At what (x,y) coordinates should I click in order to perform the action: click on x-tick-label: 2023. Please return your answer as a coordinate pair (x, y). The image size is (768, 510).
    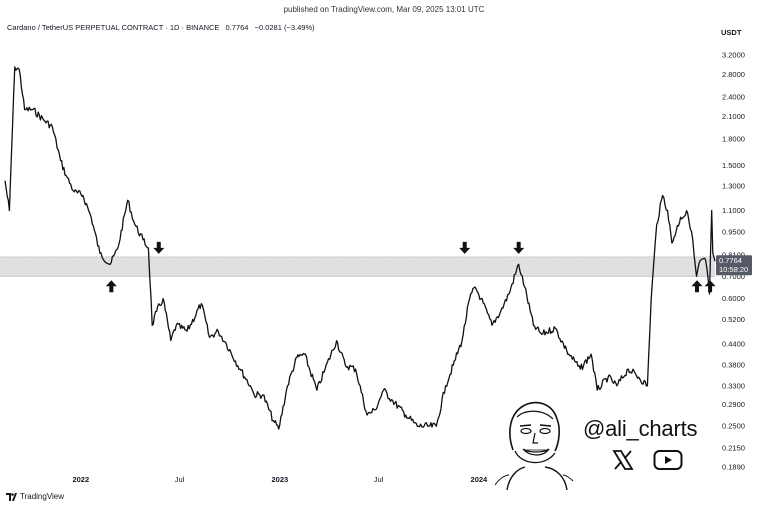
    Looking at the image, I should click on (279, 479).